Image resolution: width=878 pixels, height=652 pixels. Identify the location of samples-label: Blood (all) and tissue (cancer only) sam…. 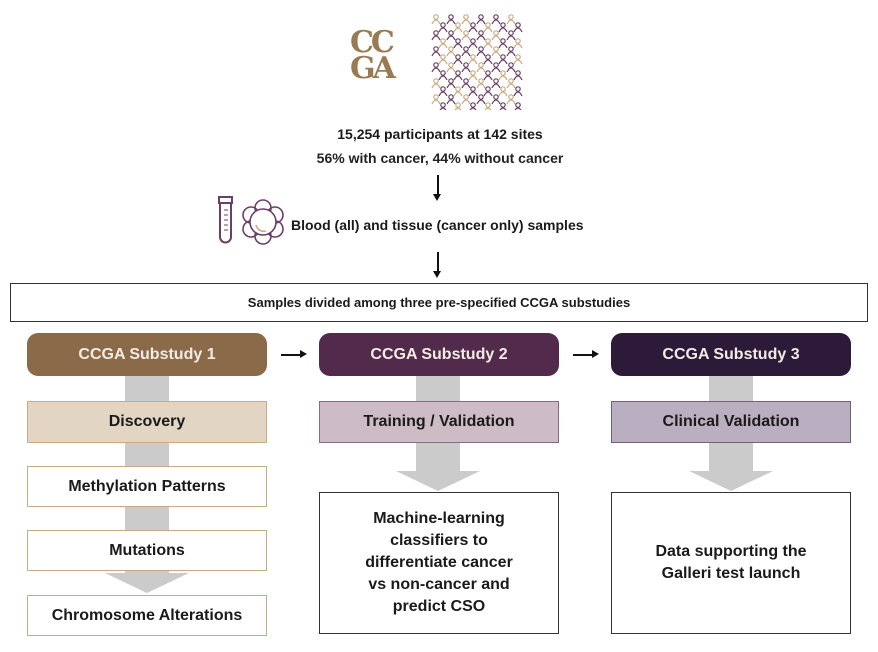
(437, 225).